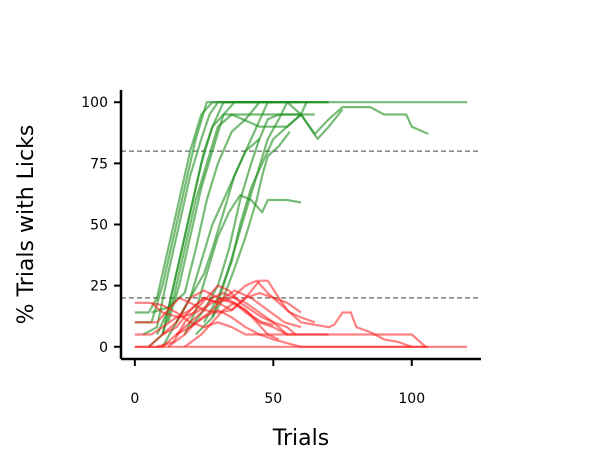 This screenshot has height=450, width=600. I want to click on x-tick-label: 100, so click(411, 399).